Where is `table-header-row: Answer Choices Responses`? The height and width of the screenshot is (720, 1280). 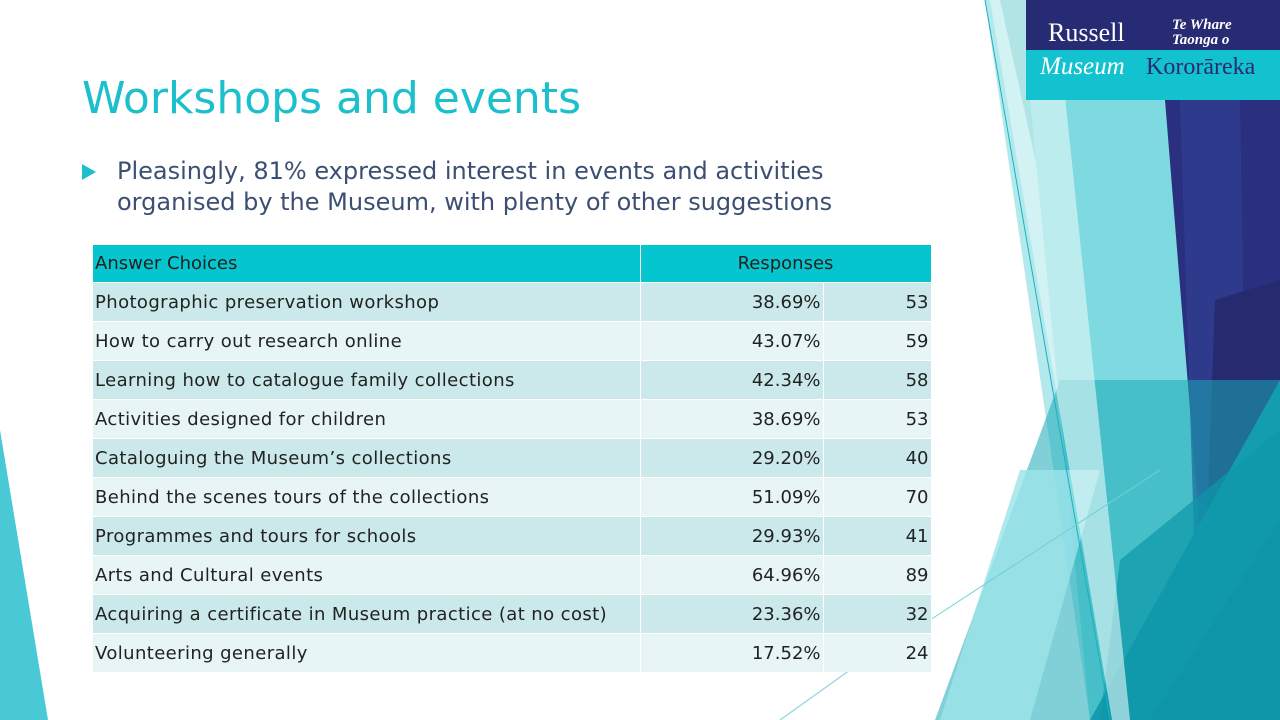
table-header-row: Answer Choices Responses is located at coordinates (512, 264).